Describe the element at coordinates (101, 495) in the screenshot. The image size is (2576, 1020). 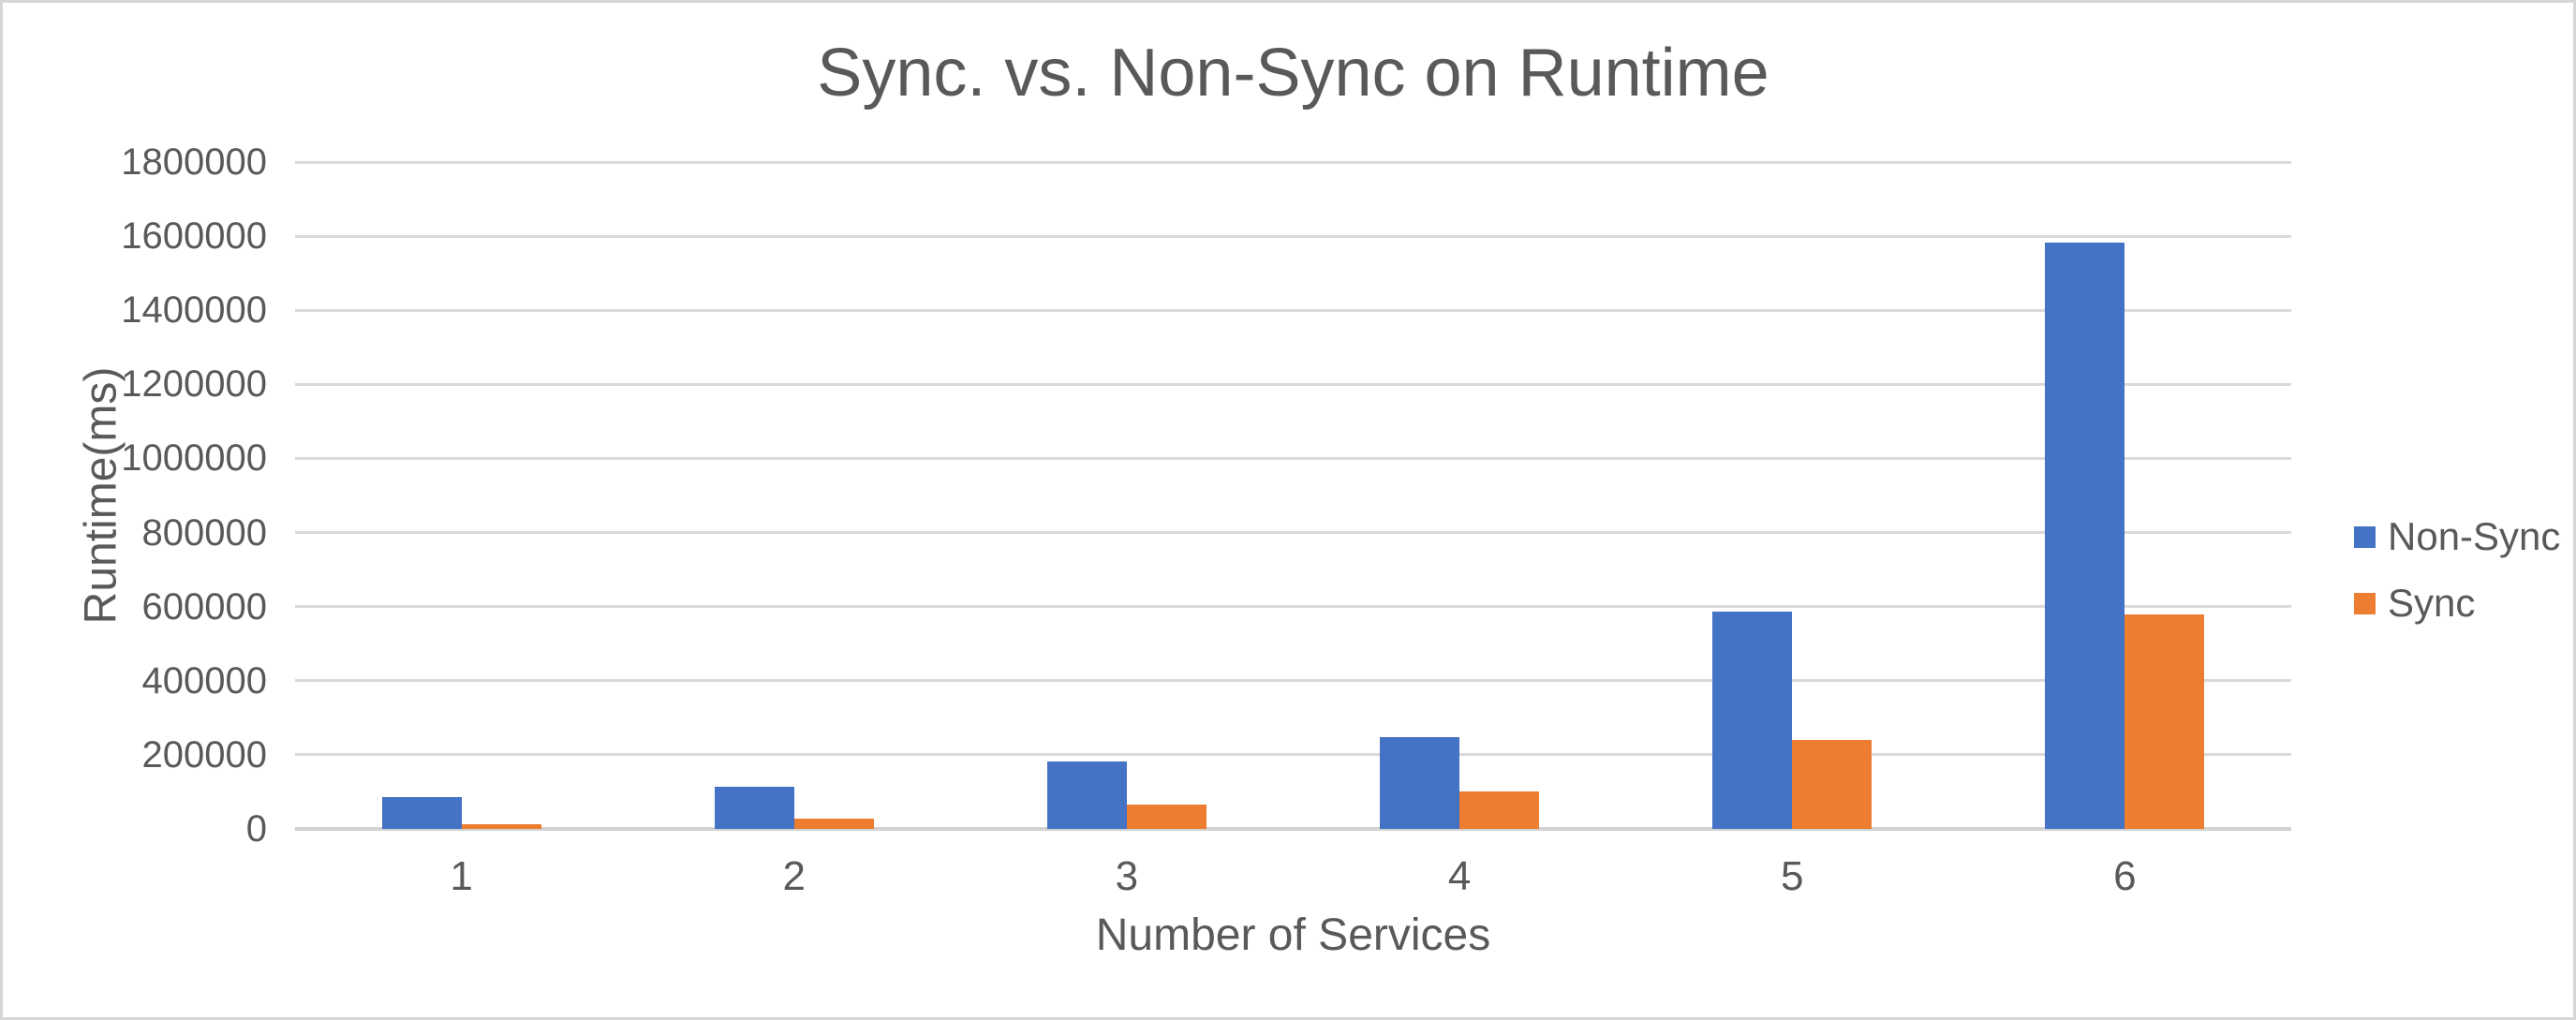
I see `y-axis-title: Runtime(ms)` at that location.